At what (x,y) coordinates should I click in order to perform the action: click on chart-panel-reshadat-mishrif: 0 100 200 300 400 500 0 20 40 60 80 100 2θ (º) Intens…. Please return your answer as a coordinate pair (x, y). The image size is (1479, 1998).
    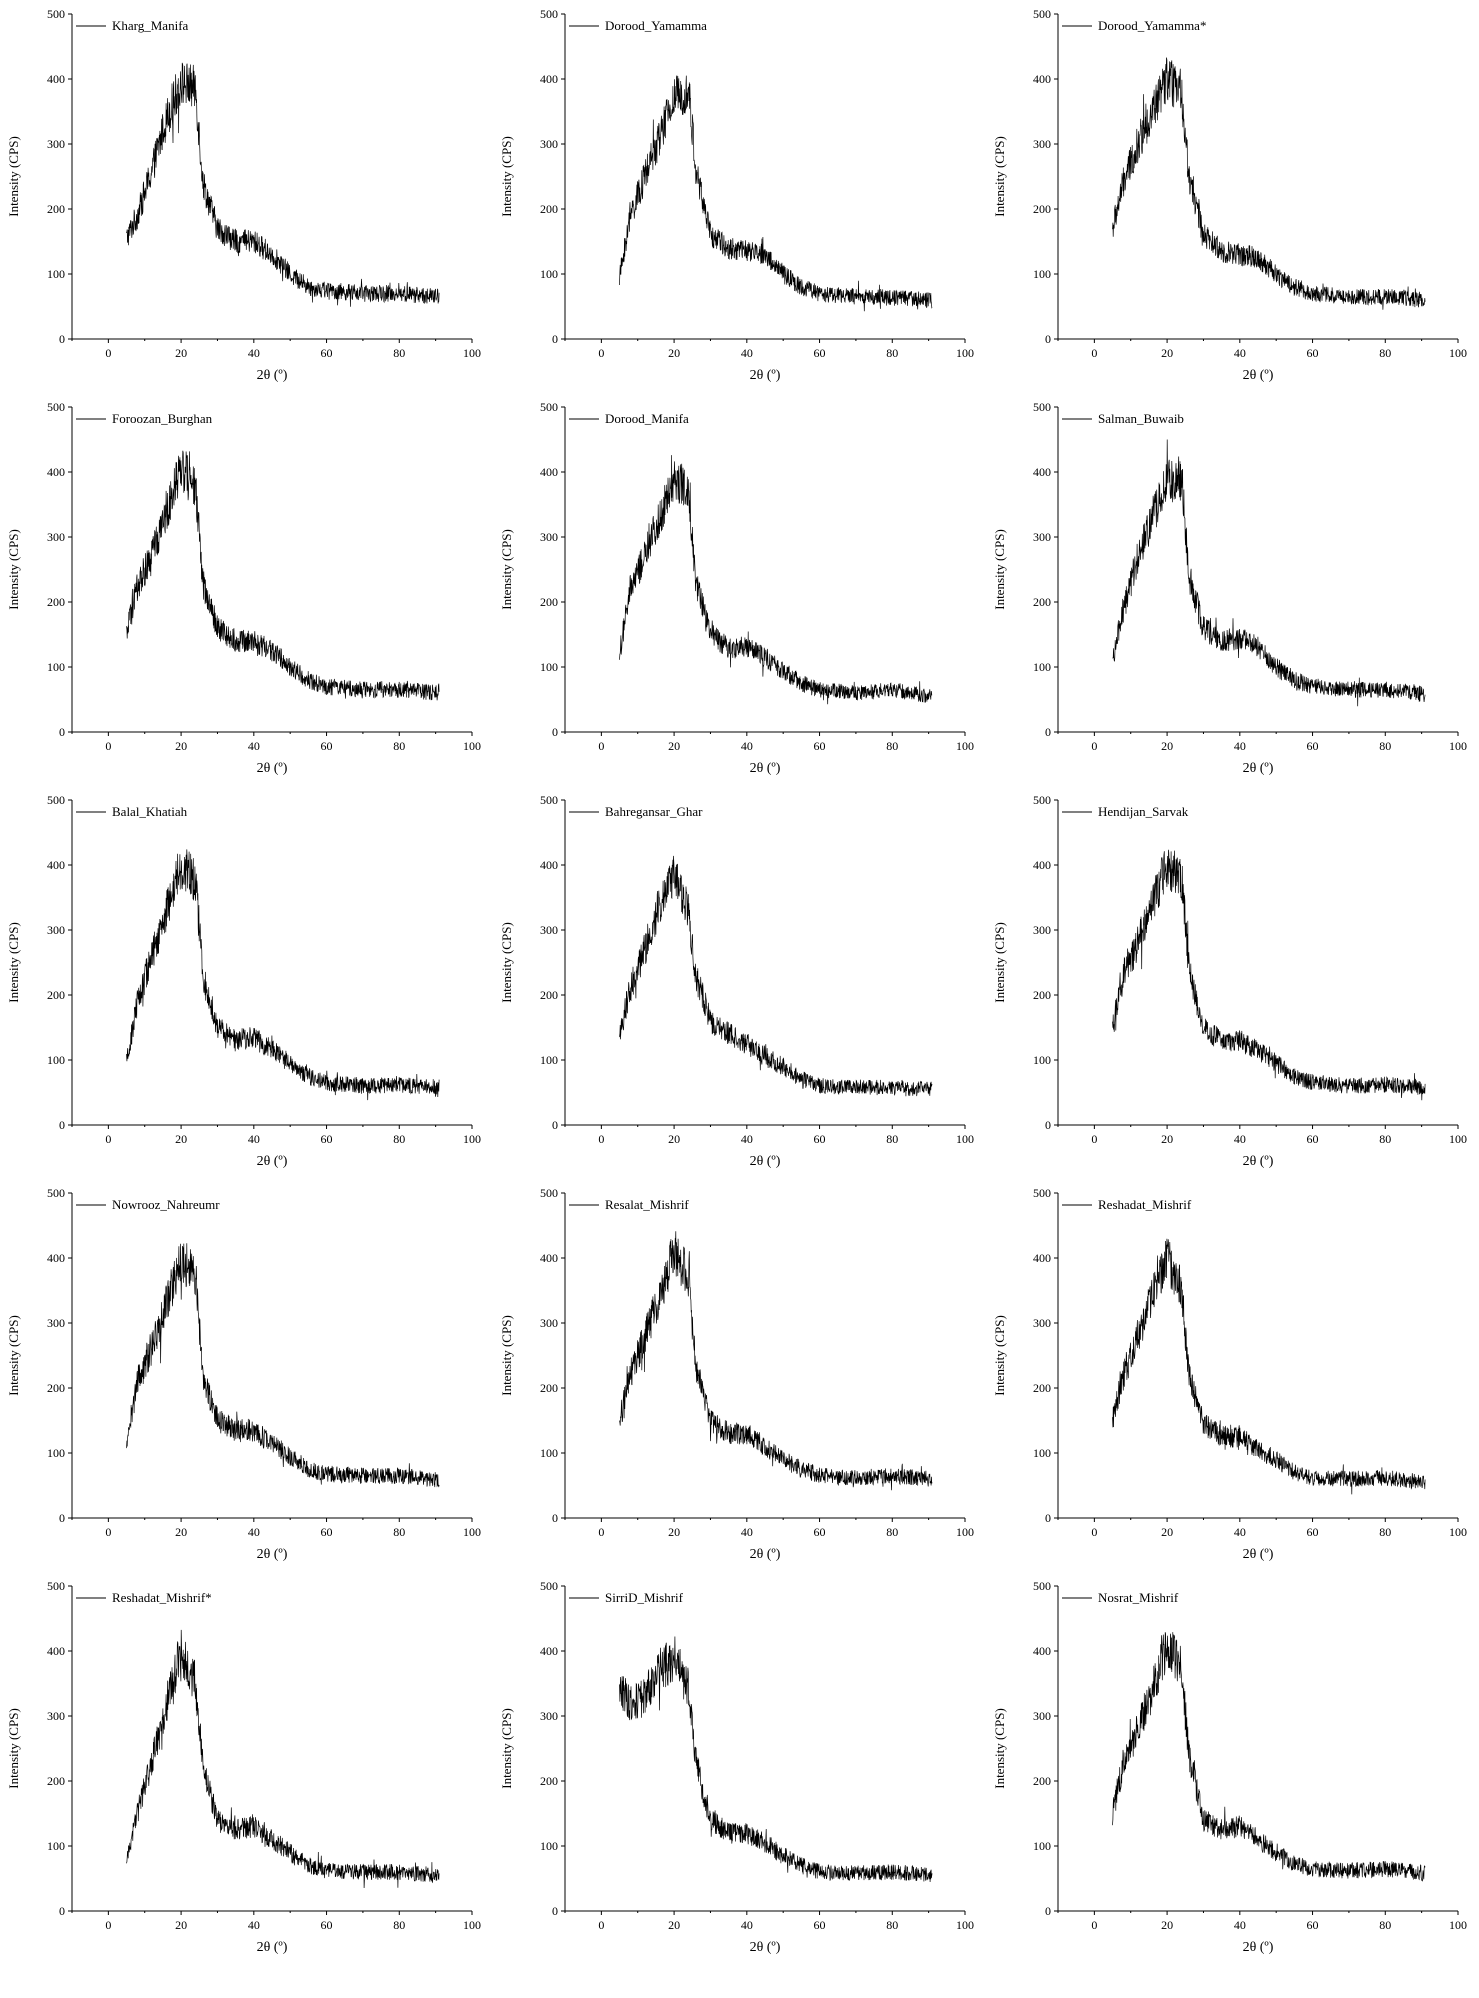
    Looking at the image, I should click on (1232, 1375).